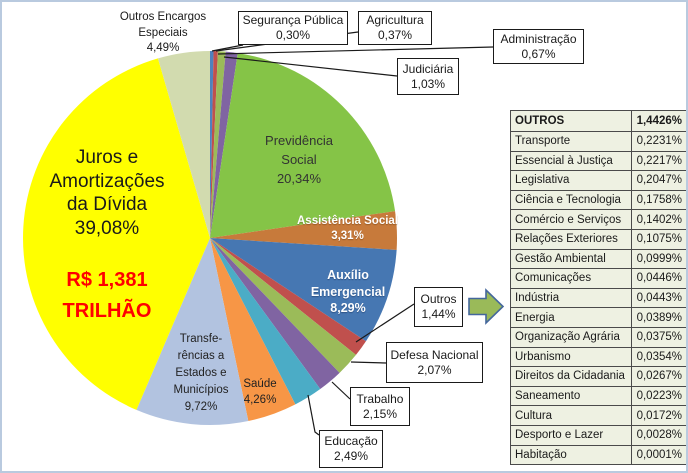 The image size is (688, 473). What do you see at coordinates (293, 28) in the screenshot?
I see `callout-seguranca-publica: Segurança Pública 0,30%` at bounding box center [293, 28].